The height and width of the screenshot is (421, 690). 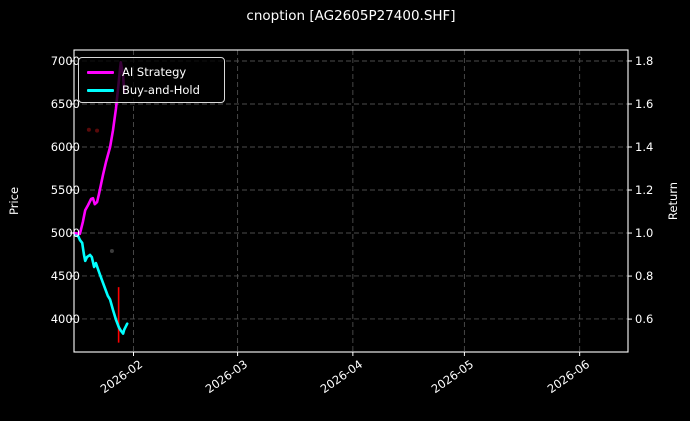 What do you see at coordinates (644, 60) in the screenshot?
I see `return-tick-label: 1.8` at bounding box center [644, 60].